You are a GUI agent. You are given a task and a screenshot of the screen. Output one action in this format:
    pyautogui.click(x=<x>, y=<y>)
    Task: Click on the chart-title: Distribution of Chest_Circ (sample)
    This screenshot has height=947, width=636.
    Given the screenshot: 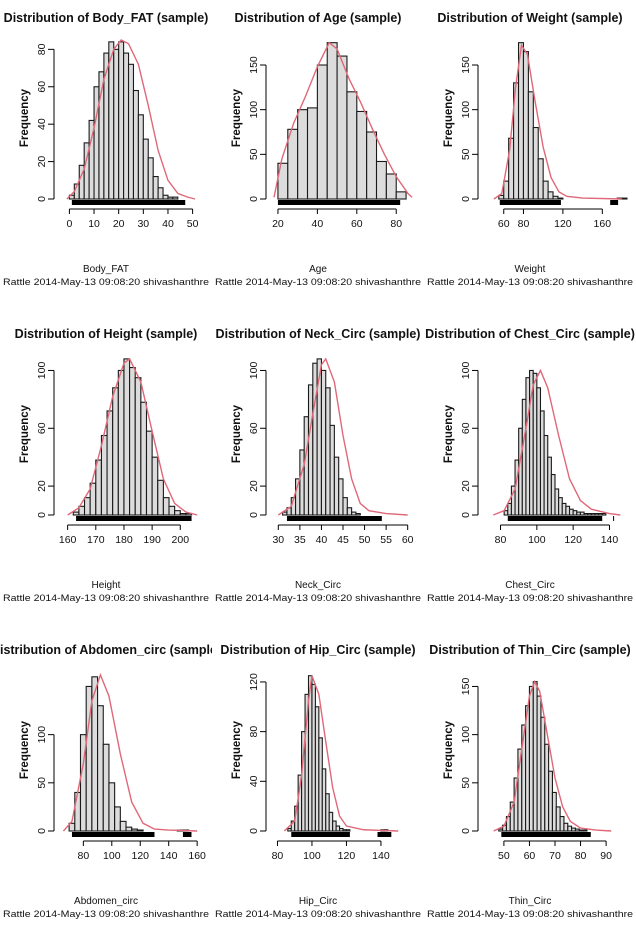 What is the action you would take?
    pyautogui.click(x=530, y=334)
    